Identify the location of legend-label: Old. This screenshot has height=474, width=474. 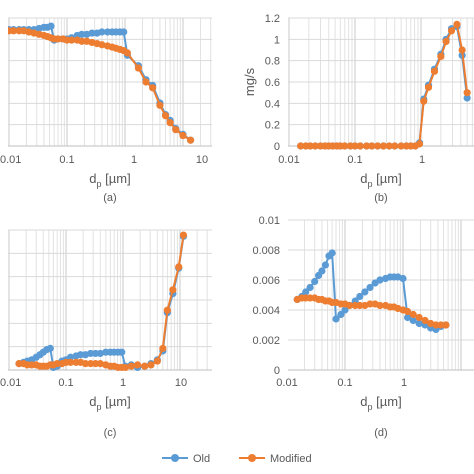
(201, 459).